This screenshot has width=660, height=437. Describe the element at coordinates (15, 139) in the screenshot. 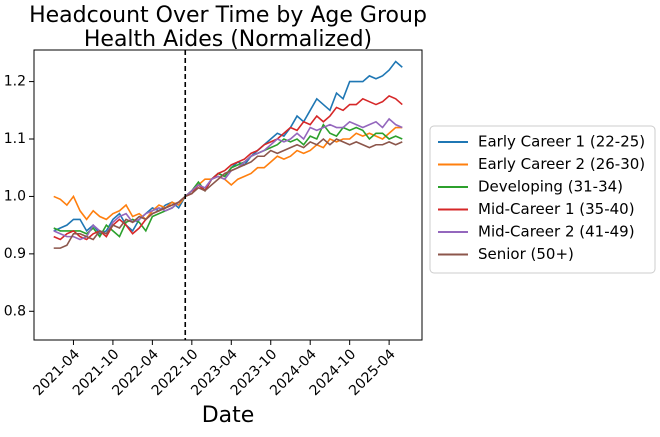

I see `y-tick-label: 1.1` at that location.